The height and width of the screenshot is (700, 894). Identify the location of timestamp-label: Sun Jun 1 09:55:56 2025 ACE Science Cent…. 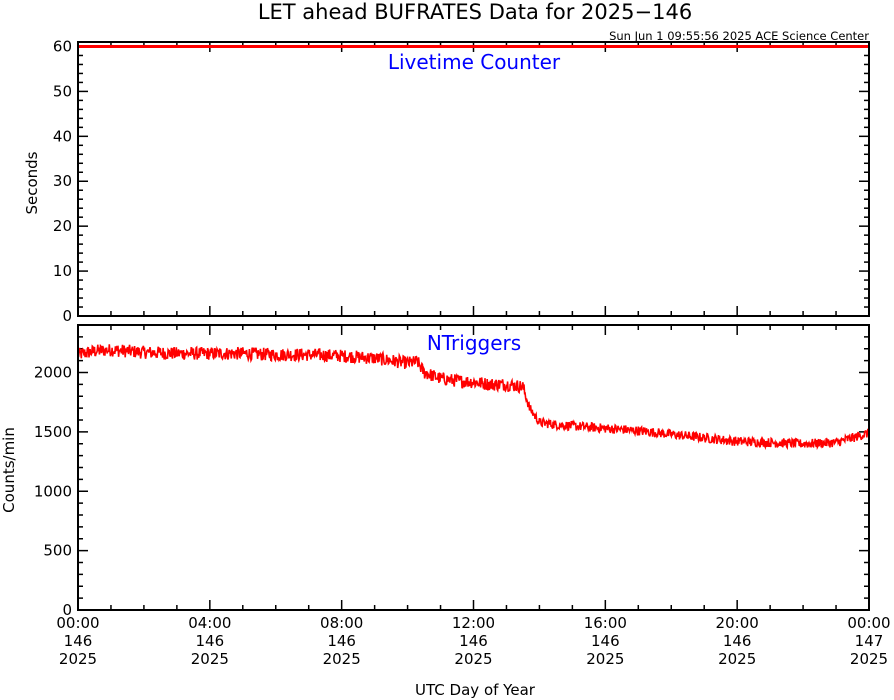
(739, 36).